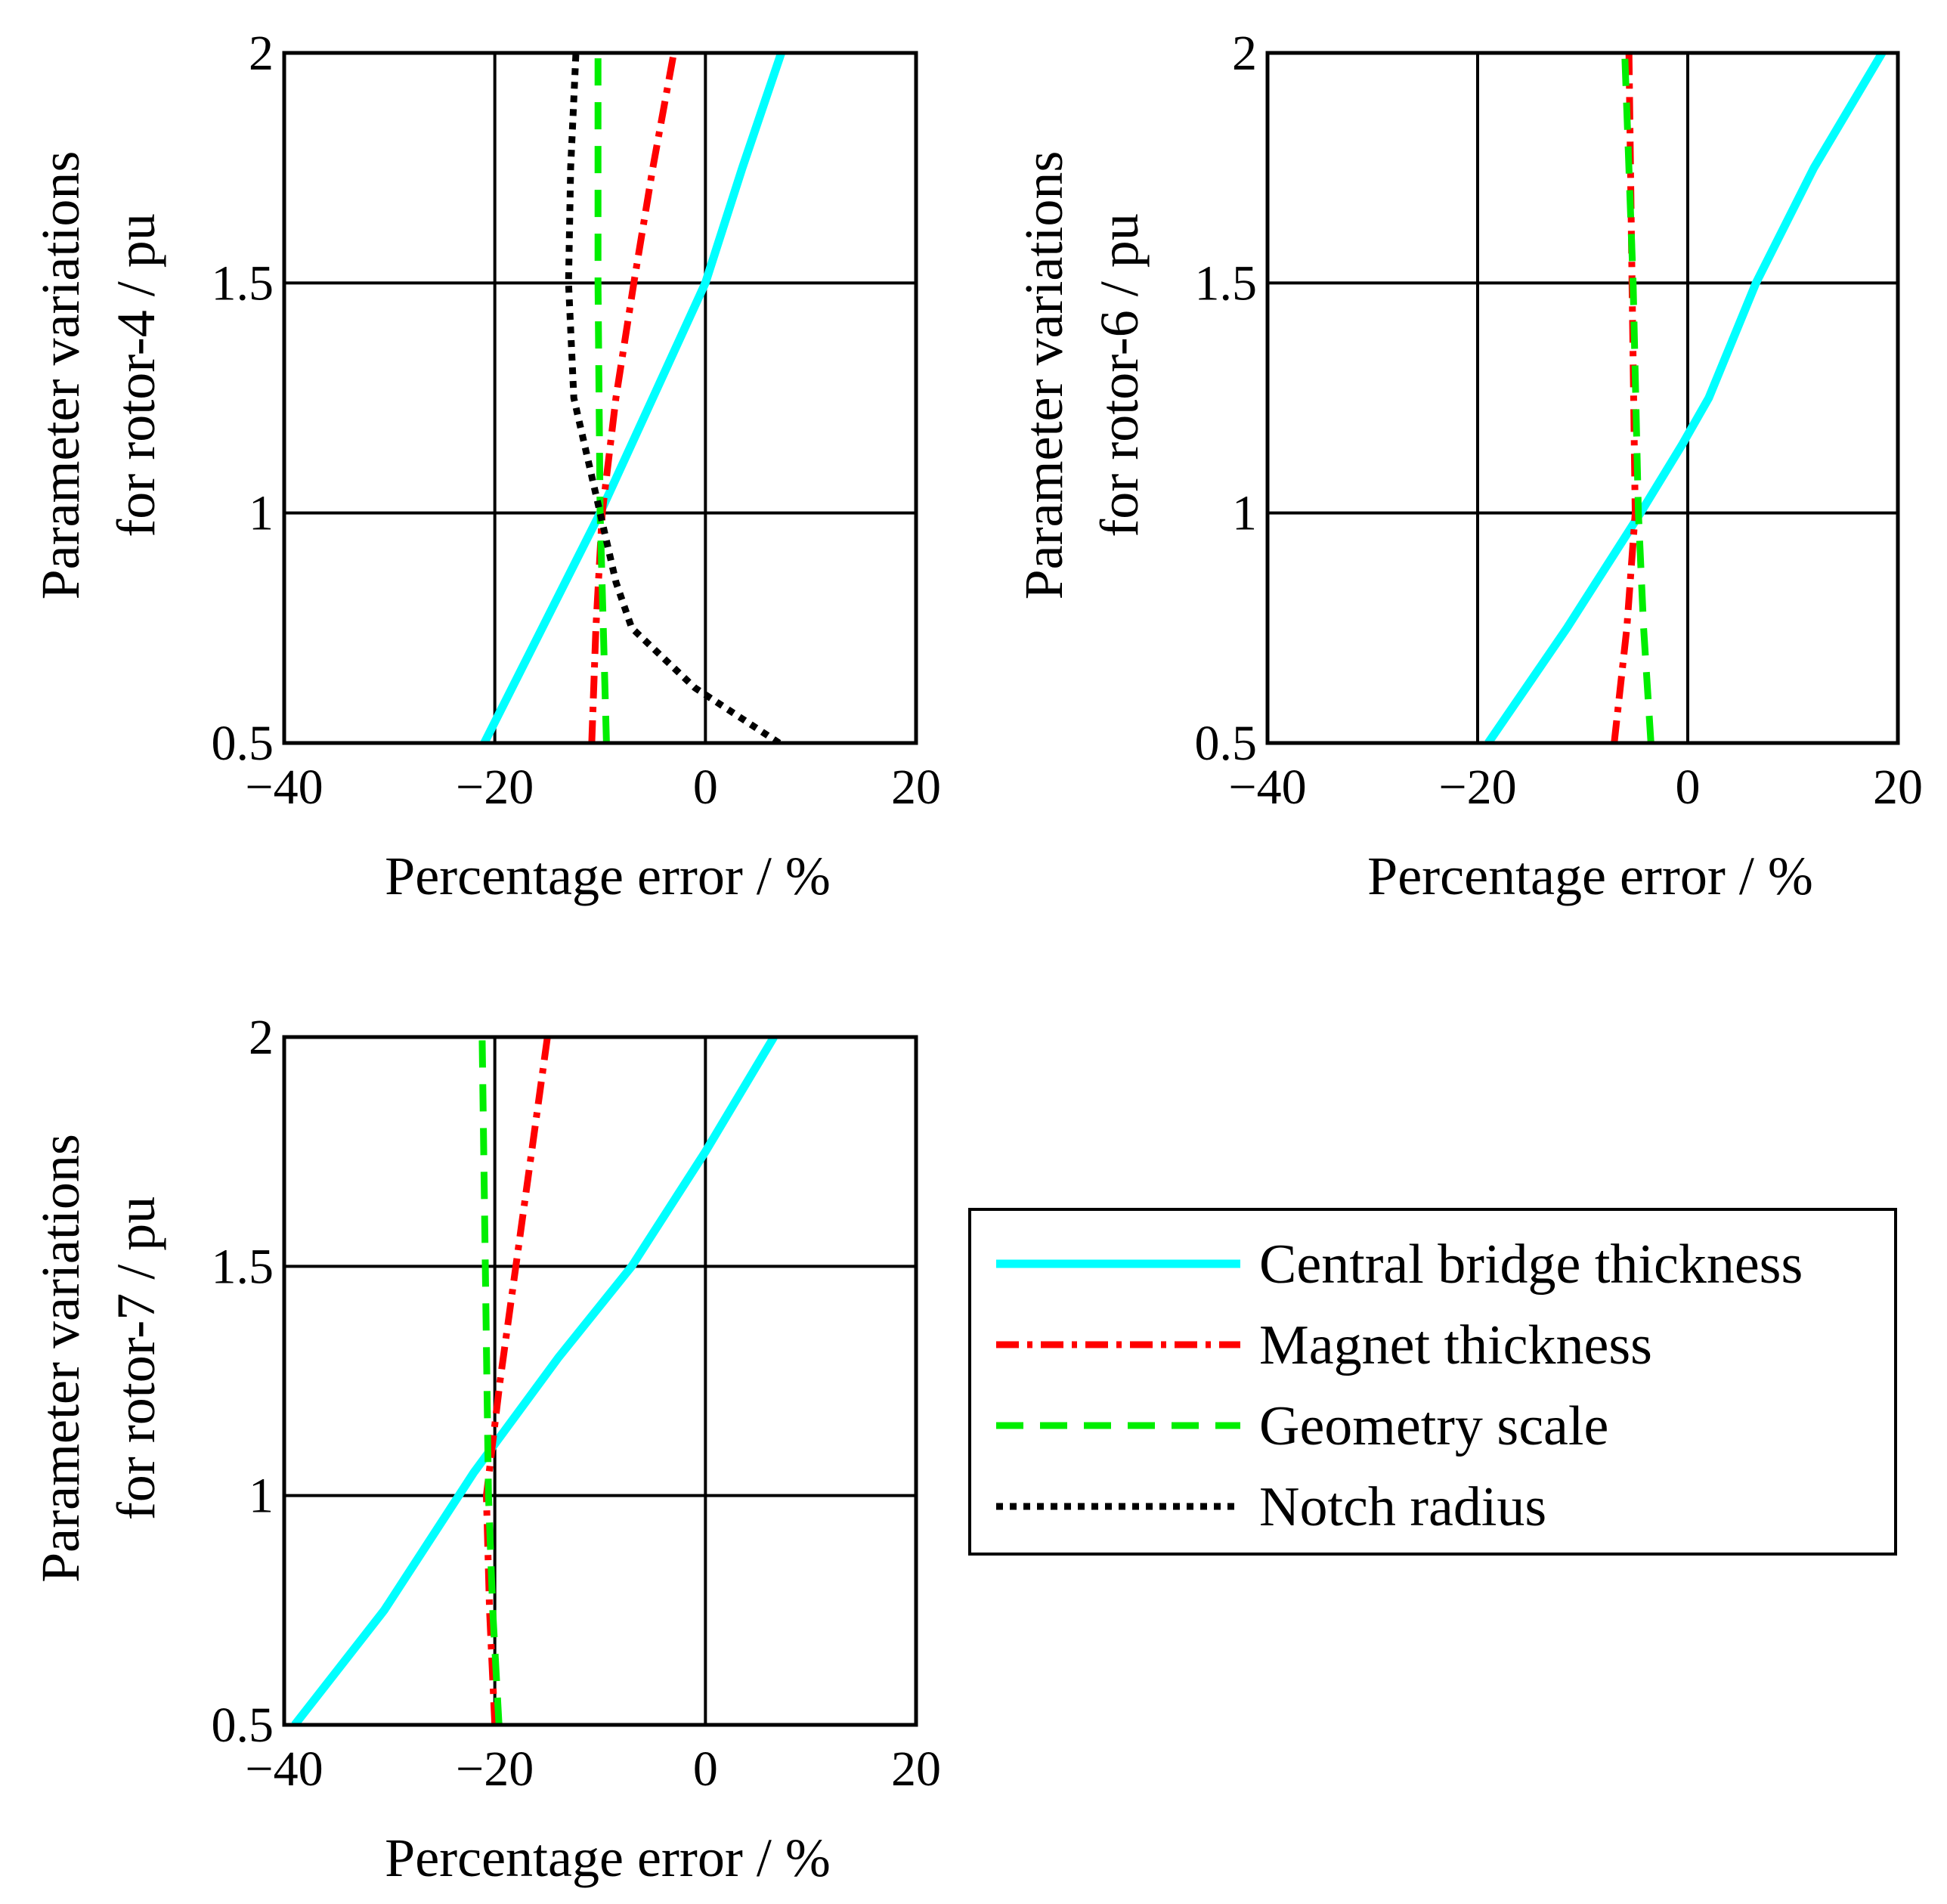  Describe the element at coordinates (1119, 375) in the screenshot. I see `y-axis-label-line2: for rotor-6 / pu` at that location.